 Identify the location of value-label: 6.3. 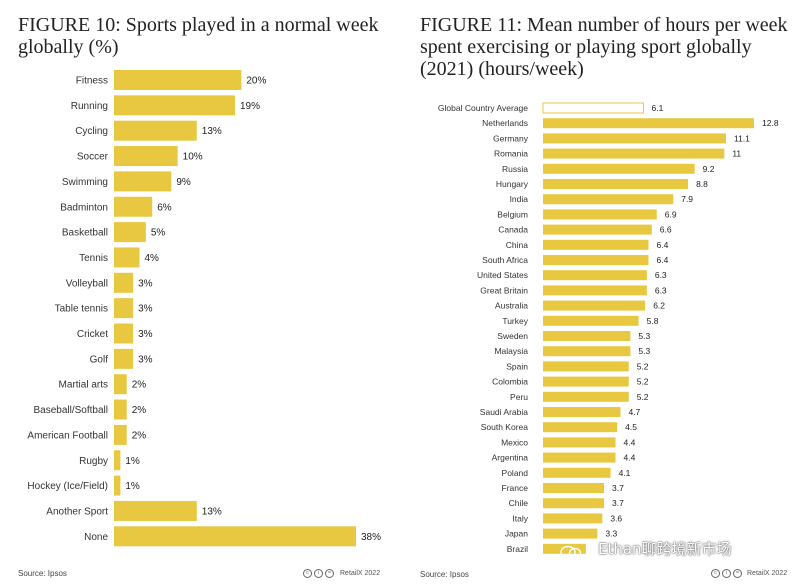
(661, 275).